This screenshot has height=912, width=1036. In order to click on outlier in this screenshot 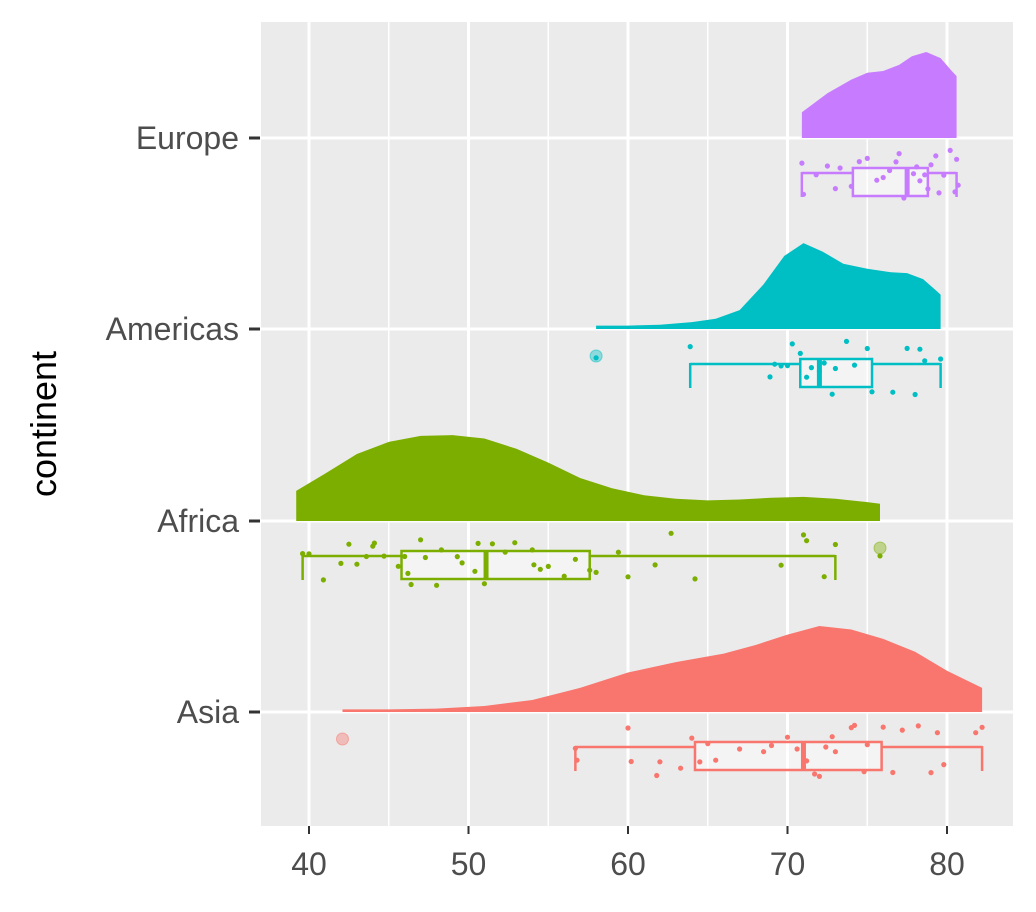, I will do `click(342, 739)`.